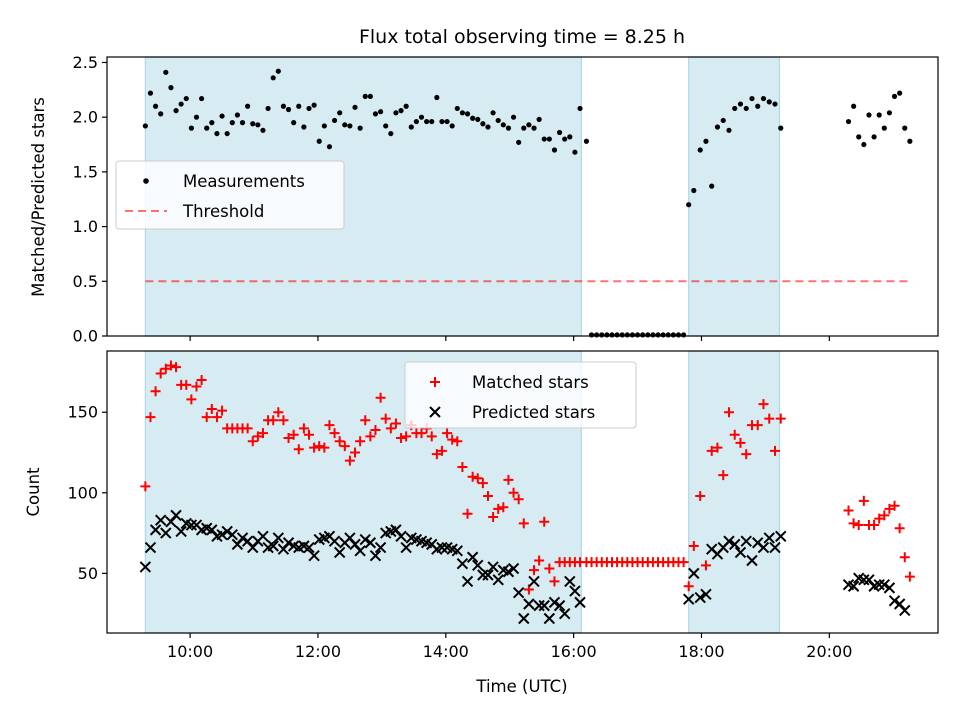 The height and width of the screenshot is (720, 960). Describe the element at coordinates (244, 181) in the screenshot. I see `legend-label: Measurements` at that location.